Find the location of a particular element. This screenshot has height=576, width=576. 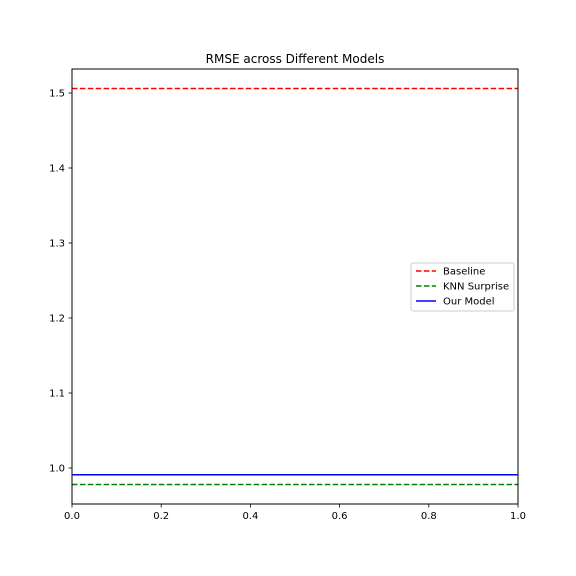

x-tick-label: 1.0 is located at coordinates (518, 516).